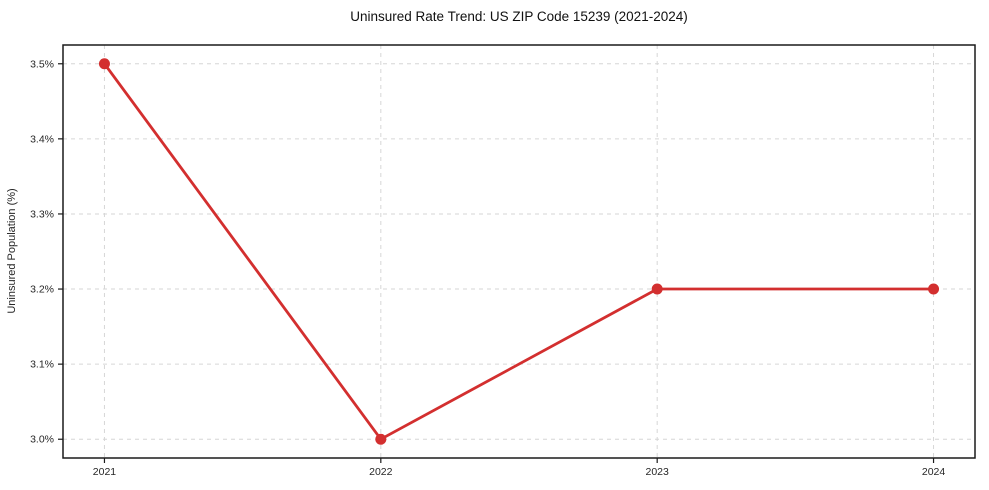  What do you see at coordinates (42, 214) in the screenshot?
I see `y-tick-label: 3.3%` at bounding box center [42, 214].